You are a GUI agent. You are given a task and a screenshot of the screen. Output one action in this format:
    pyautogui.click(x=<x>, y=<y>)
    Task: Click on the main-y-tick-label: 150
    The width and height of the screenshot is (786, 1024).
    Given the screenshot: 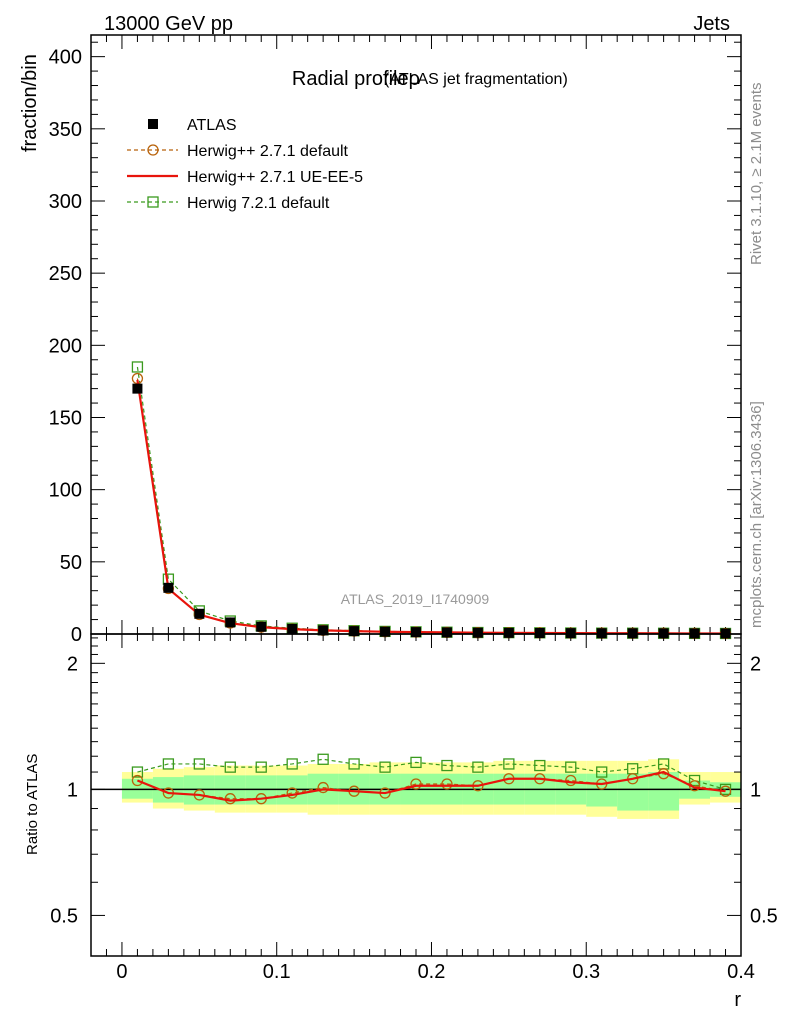 What is the action you would take?
    pyautogui.click(x=65, y=418)
    